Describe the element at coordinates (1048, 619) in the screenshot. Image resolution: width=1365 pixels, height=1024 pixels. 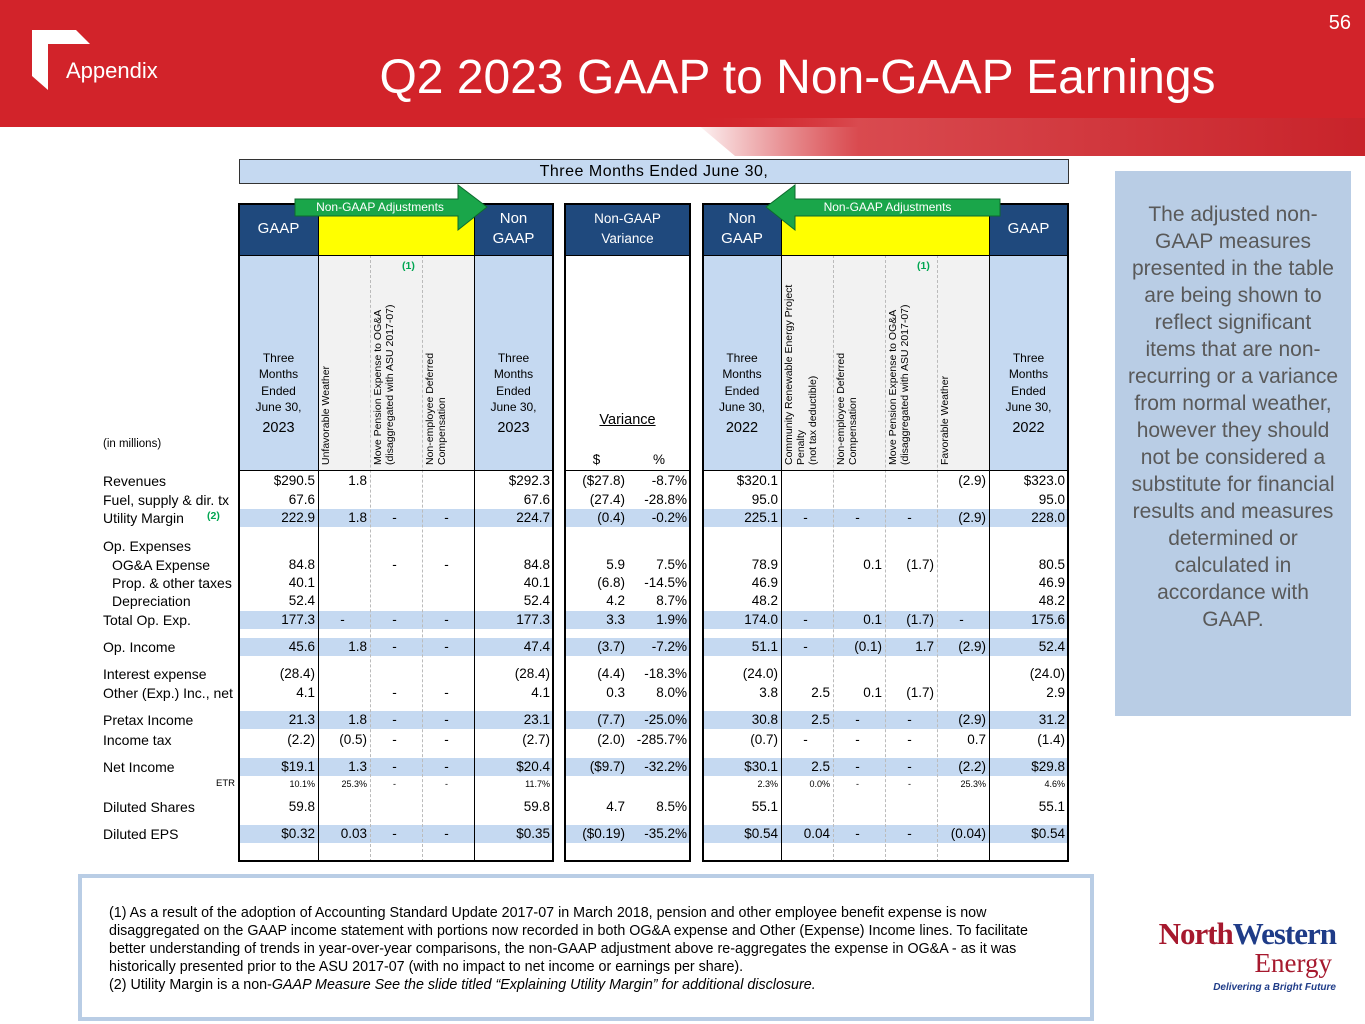
I see `table-cell: 175.6` at that location.